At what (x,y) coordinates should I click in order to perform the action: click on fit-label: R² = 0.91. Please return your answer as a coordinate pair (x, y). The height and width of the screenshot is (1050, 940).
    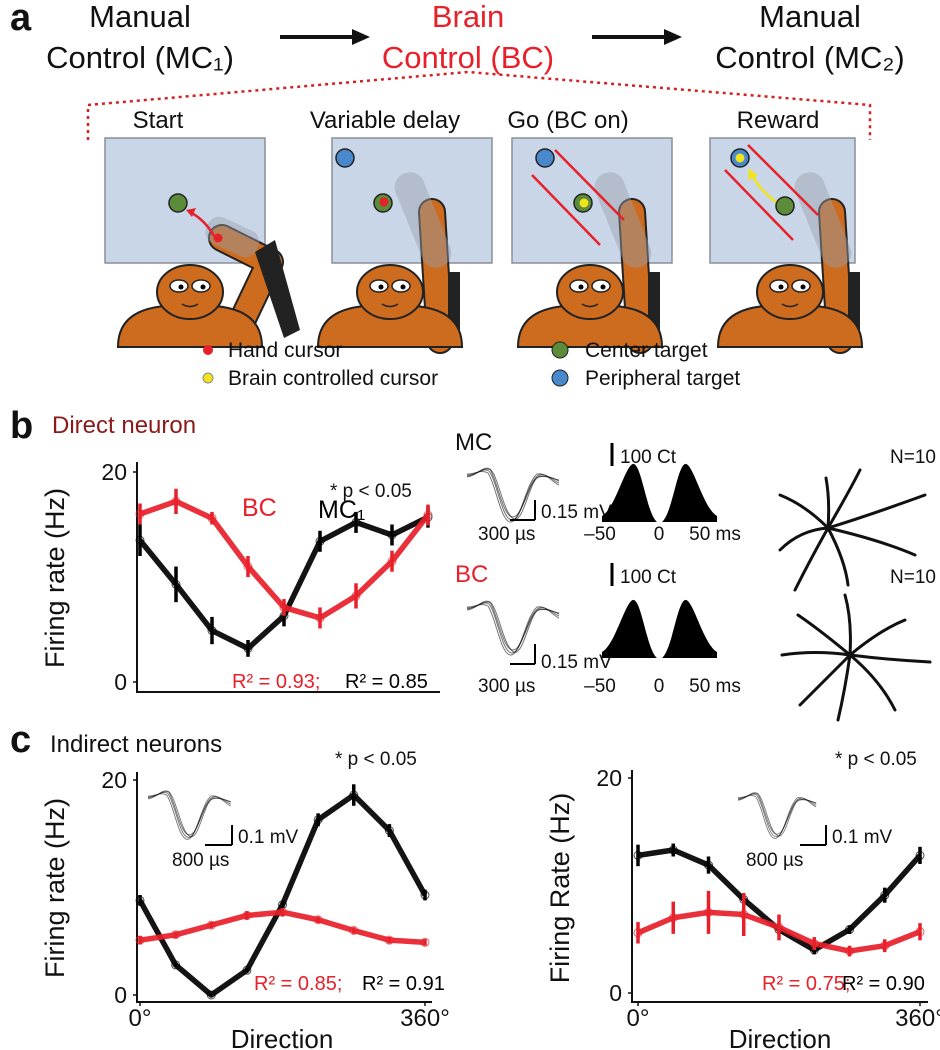
    Looking at the image, I should click on (403, 984).